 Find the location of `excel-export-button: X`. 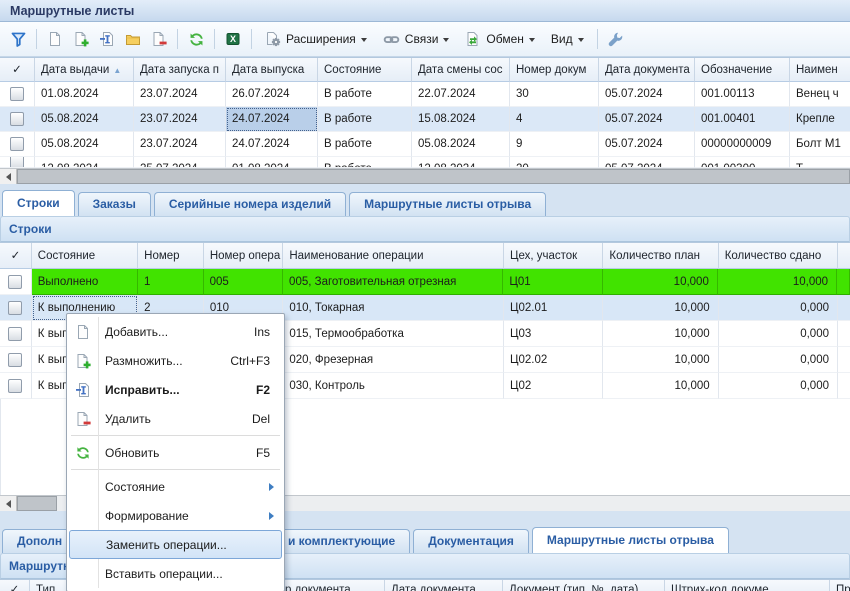

excel-export-button: X is located at coordinates (233, 39).